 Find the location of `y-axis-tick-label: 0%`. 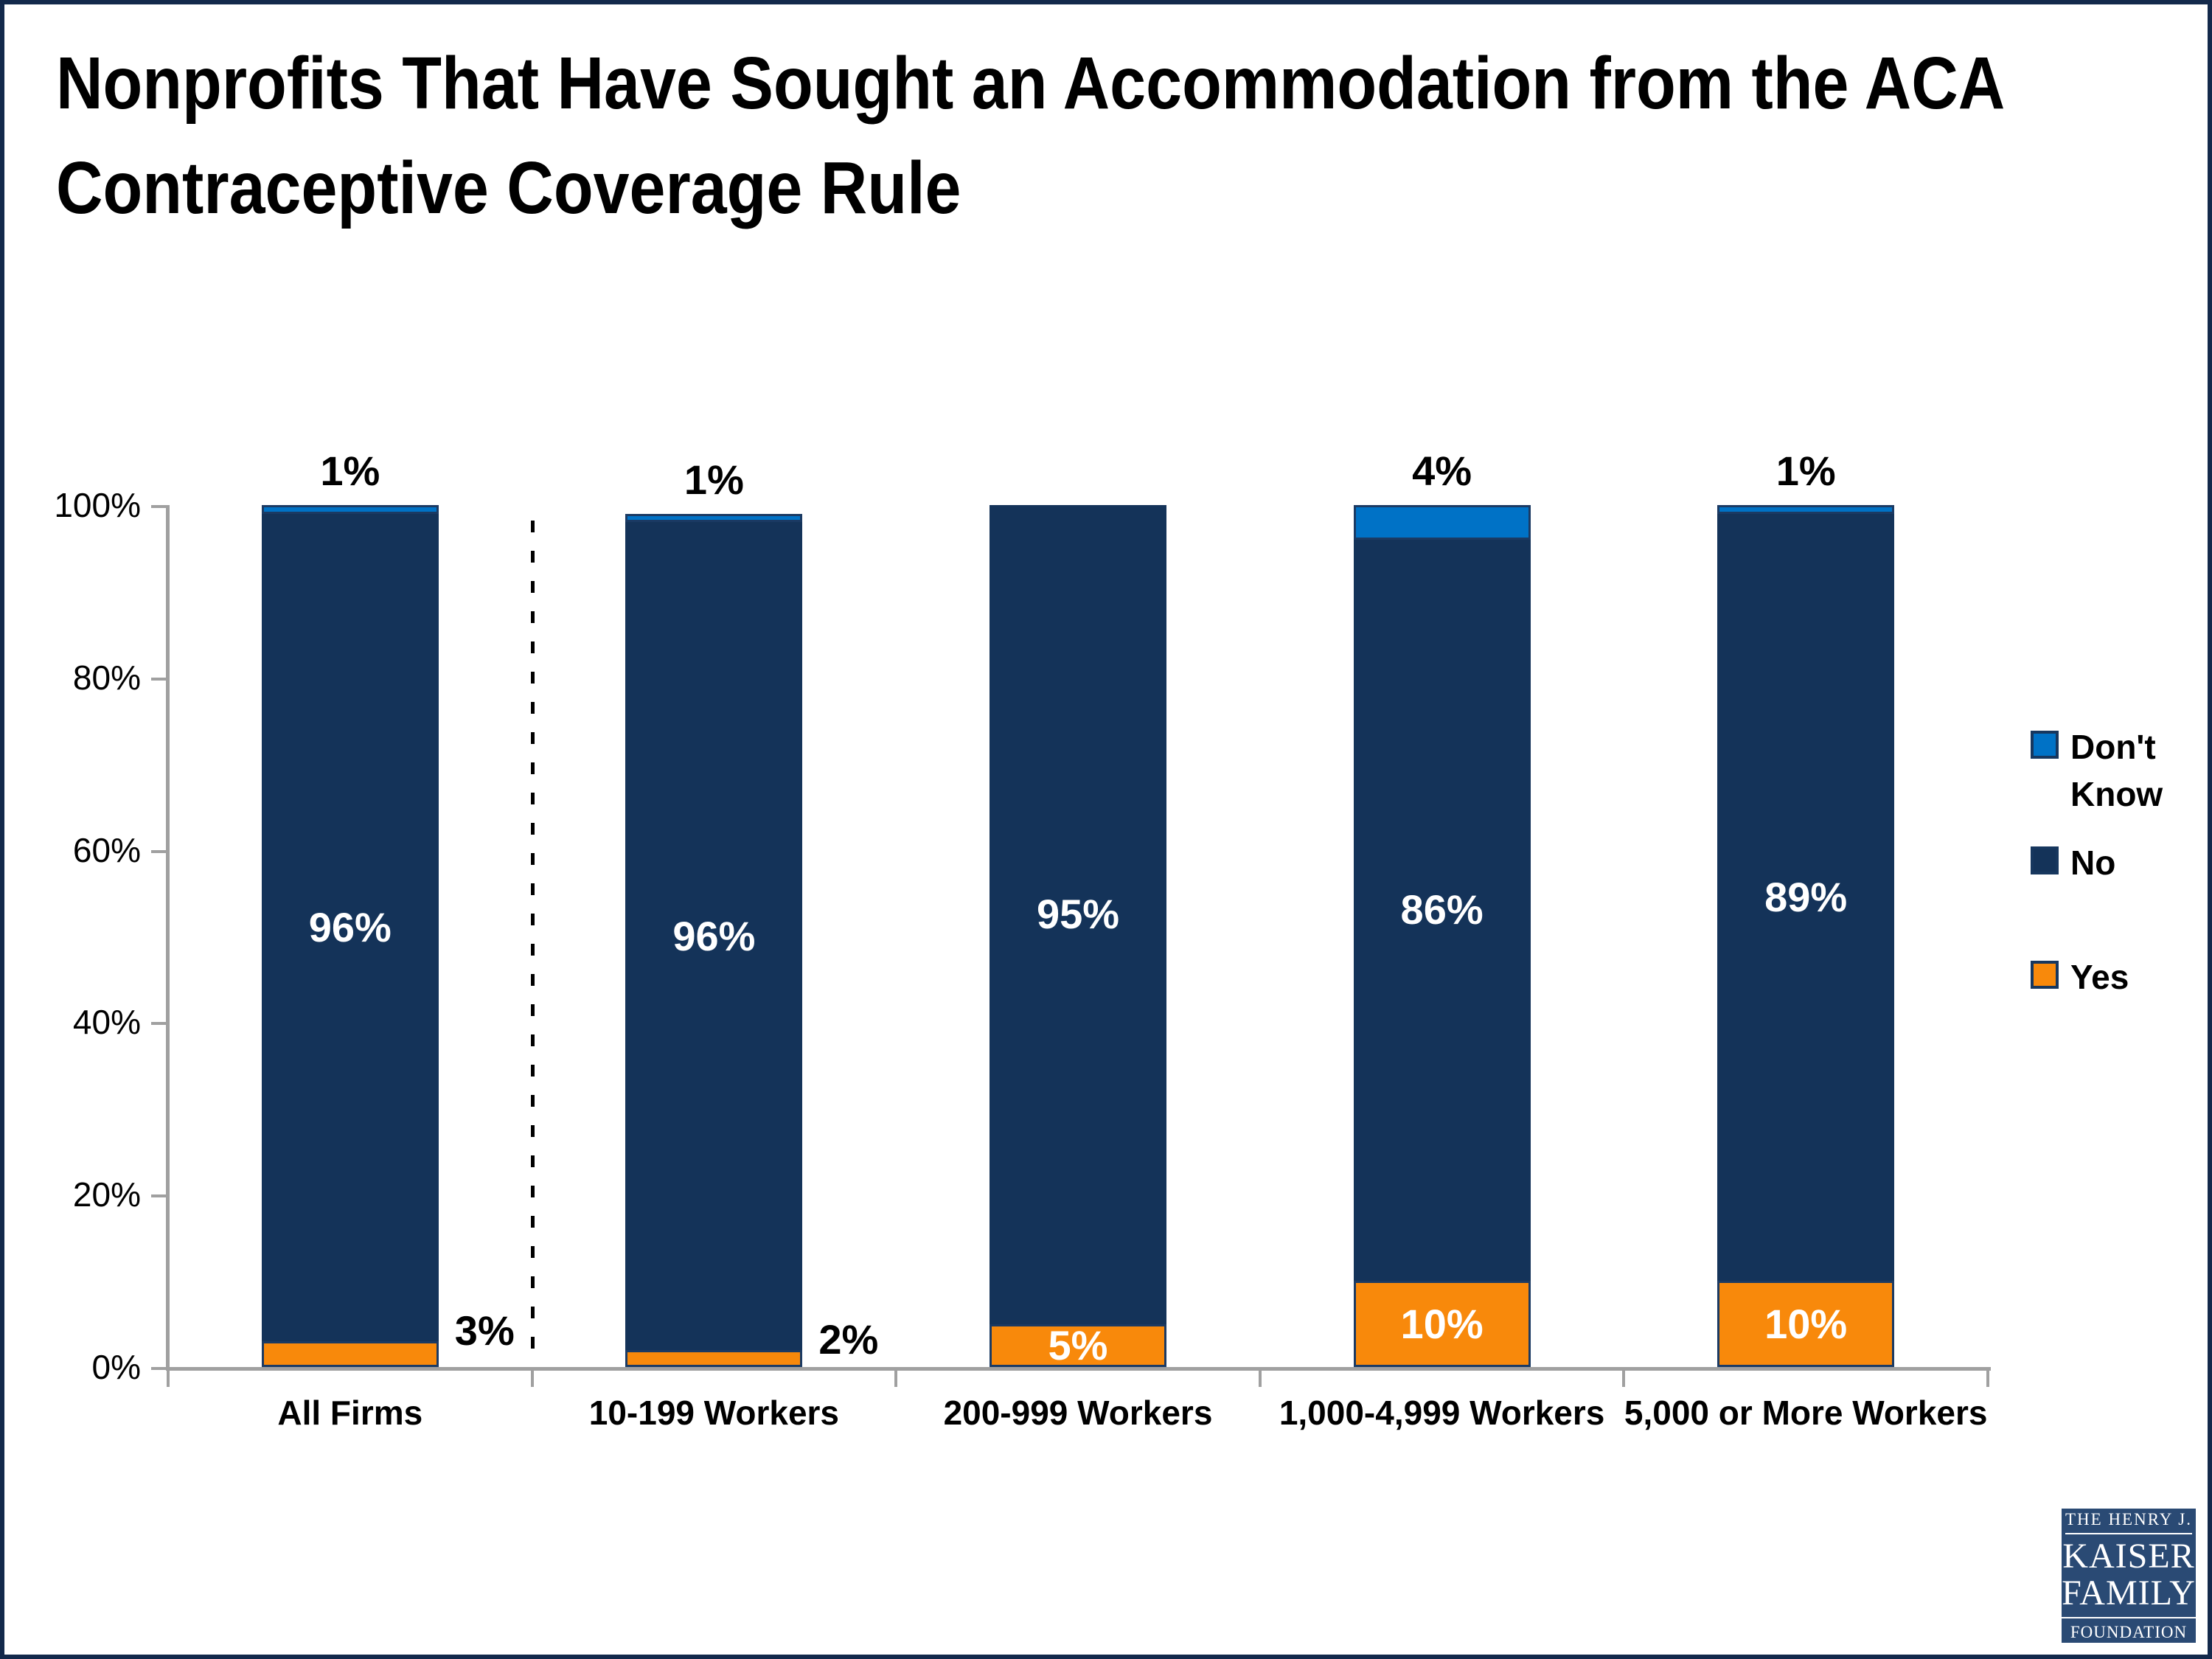

y-axis-tick-label: 0% is located at coordinates (116, 1367).